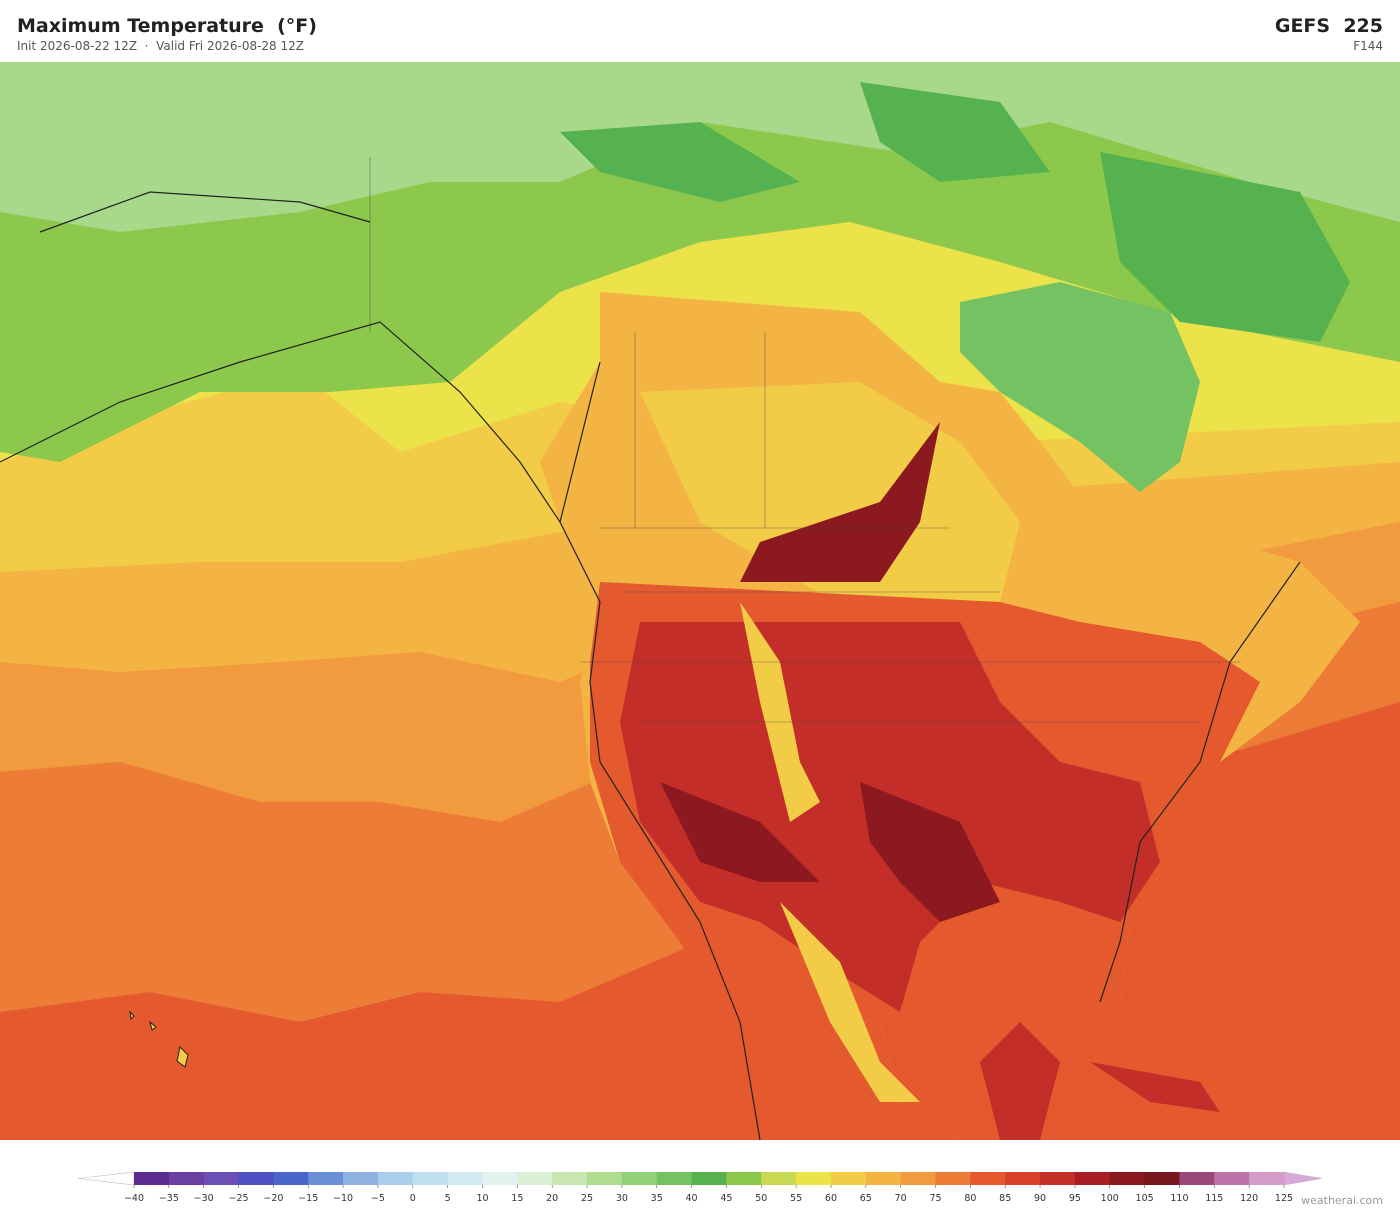 The width and height of the screenshot is (1400, 1215). I want to click on tick-label: −40, so click(134, 1198).